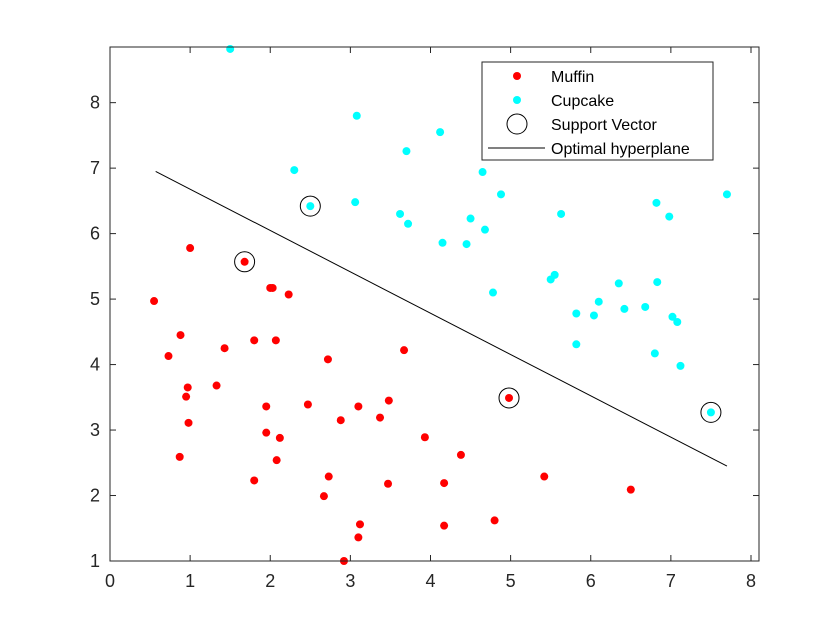  What do you see at coordinates (95, 168) in the screenshot?
I see `y-tick-label: 7` at bounding box center [95, 168].